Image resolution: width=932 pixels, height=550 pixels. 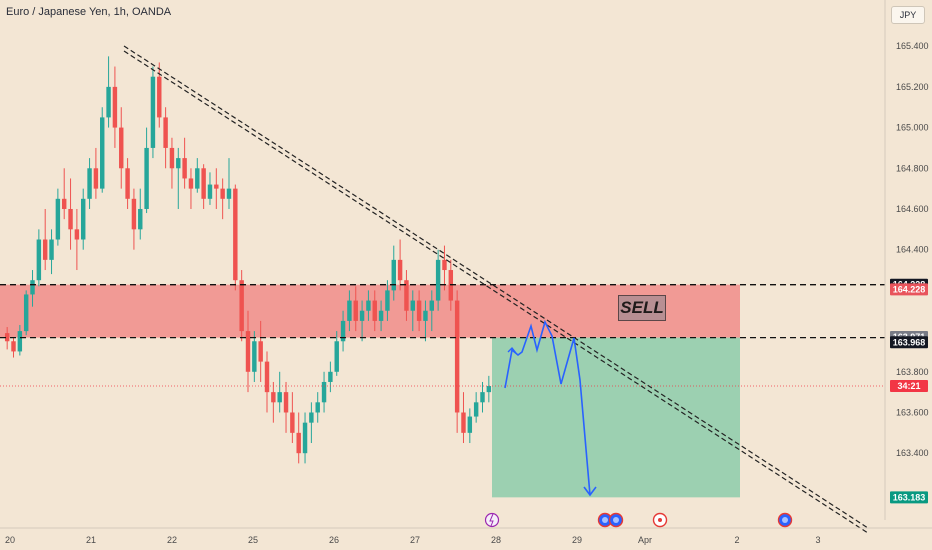 I want to click on target-icon-dot, so click(x=660, y=520).